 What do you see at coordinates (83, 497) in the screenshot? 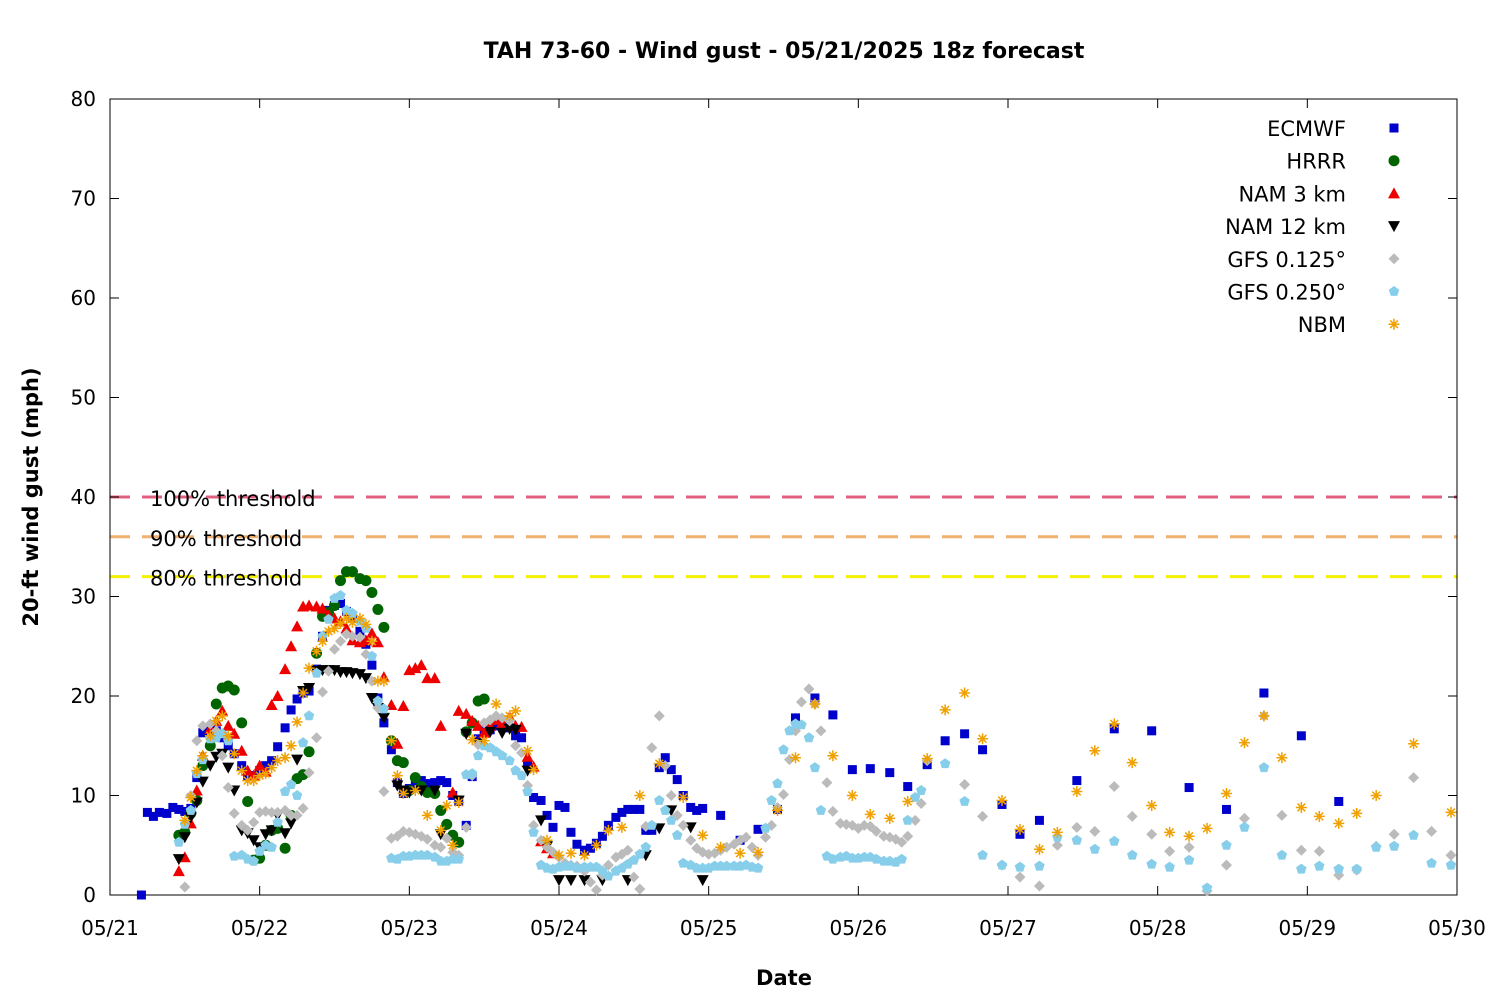
I see `y-tick-label: 40` at bounding box center [83, 497].